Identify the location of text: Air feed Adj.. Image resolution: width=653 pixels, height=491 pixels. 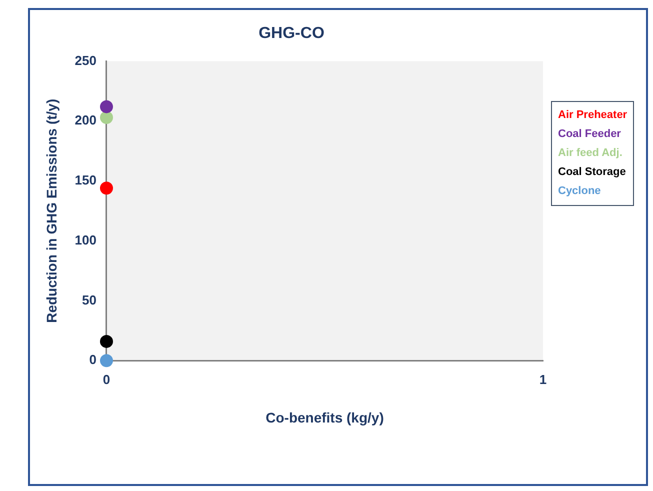
(591, 154).